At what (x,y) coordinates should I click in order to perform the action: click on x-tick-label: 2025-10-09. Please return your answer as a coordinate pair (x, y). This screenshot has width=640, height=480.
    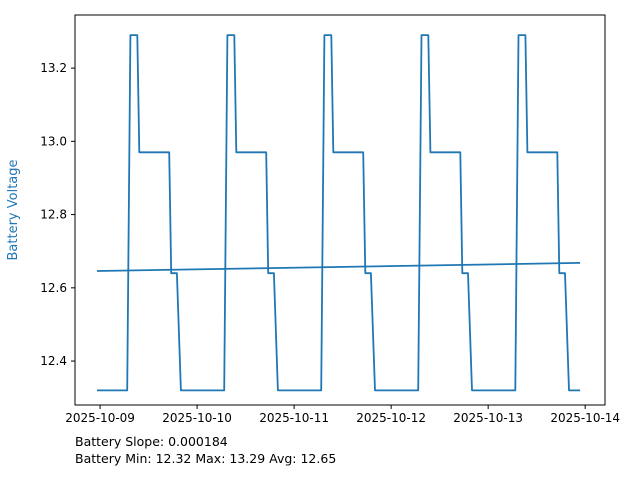
    Looking at the image, I should click on (100, 418).